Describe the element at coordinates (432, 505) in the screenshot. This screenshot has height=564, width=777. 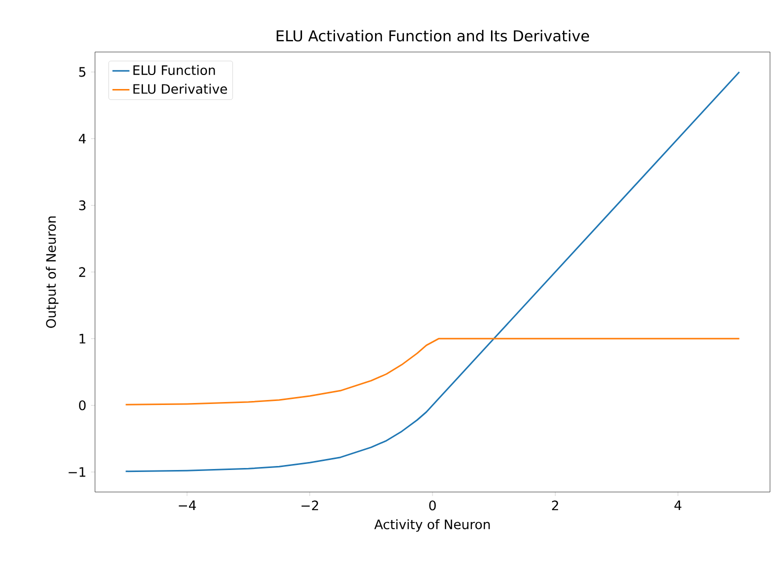
I see `x-tick-label: 0` at that location.